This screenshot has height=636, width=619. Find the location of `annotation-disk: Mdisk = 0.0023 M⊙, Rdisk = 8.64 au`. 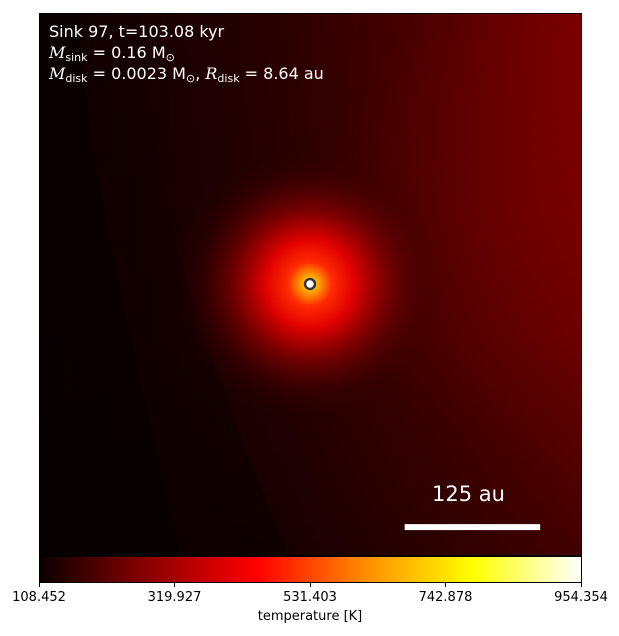

annotation-disk: Mdisk = 0.0023 M⊙, Rdisk = 8.64 au is located at coordinates (186, 76).